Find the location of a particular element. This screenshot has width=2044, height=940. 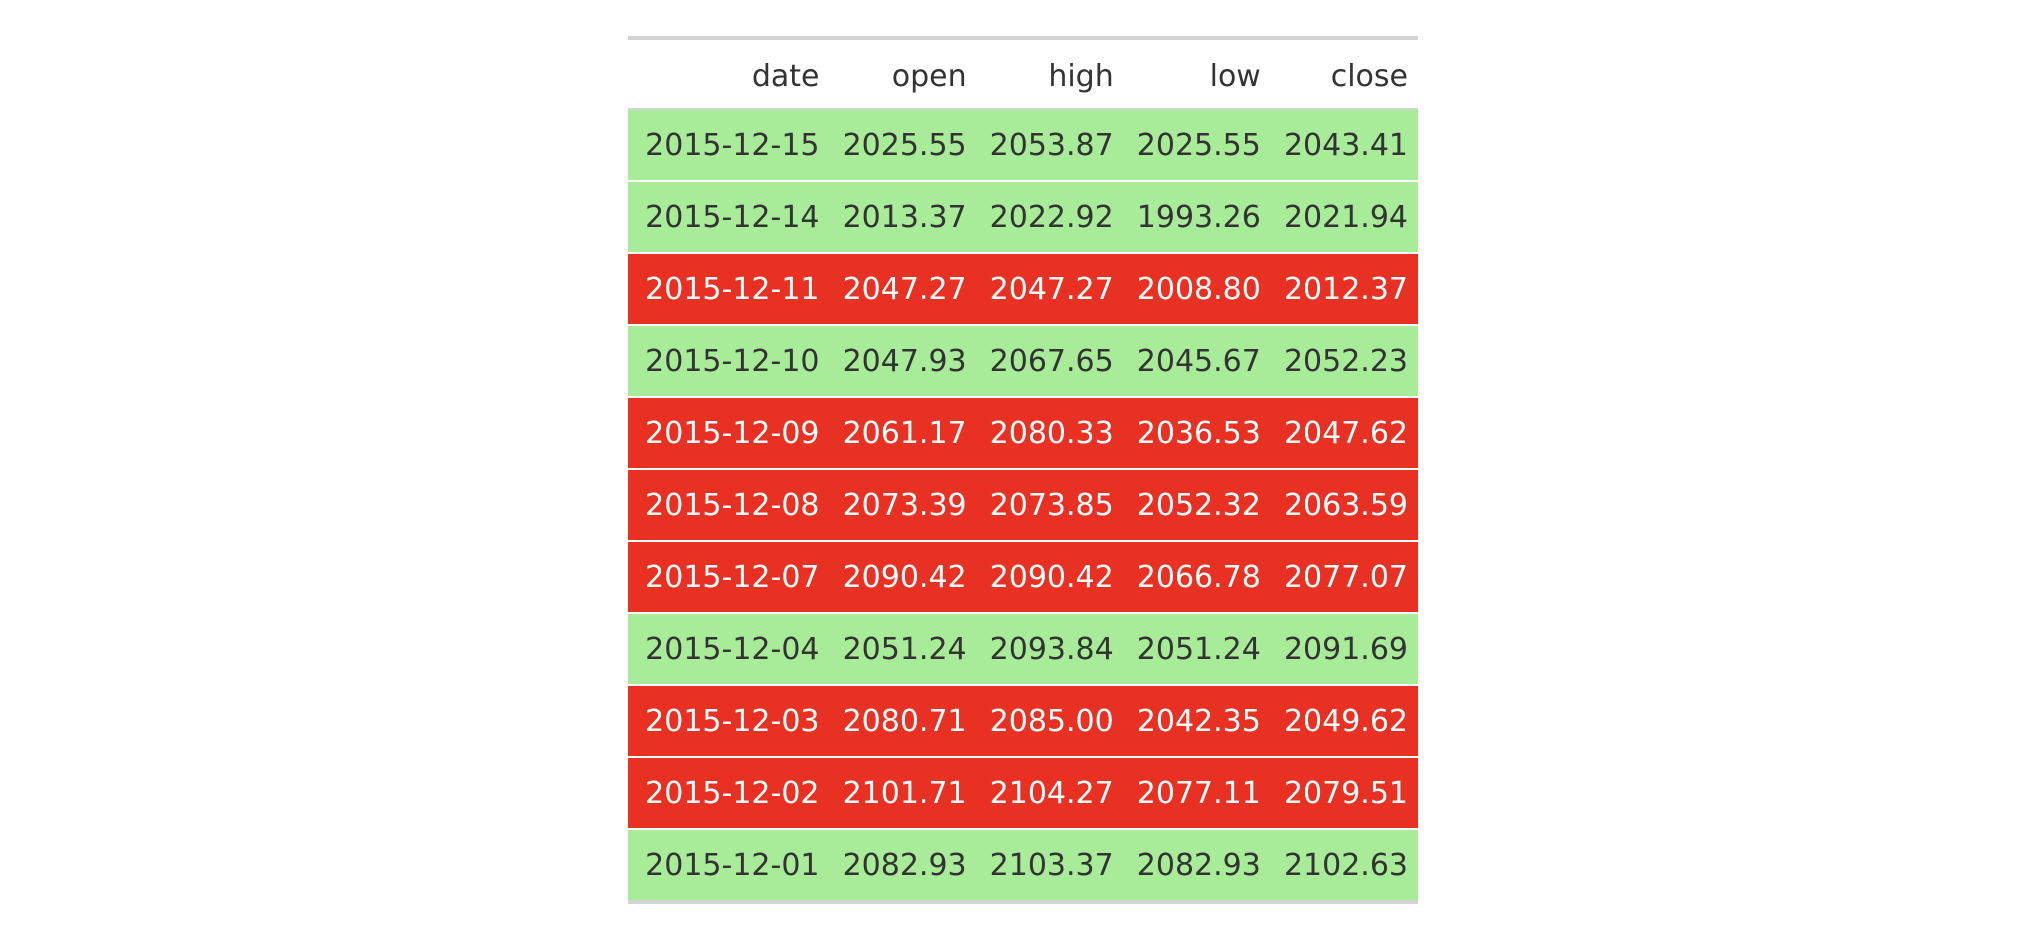

table-row: 2015-12-15 2025.55 2053.87 2025.55 2043.41 is located at coordinates (1023, 145).